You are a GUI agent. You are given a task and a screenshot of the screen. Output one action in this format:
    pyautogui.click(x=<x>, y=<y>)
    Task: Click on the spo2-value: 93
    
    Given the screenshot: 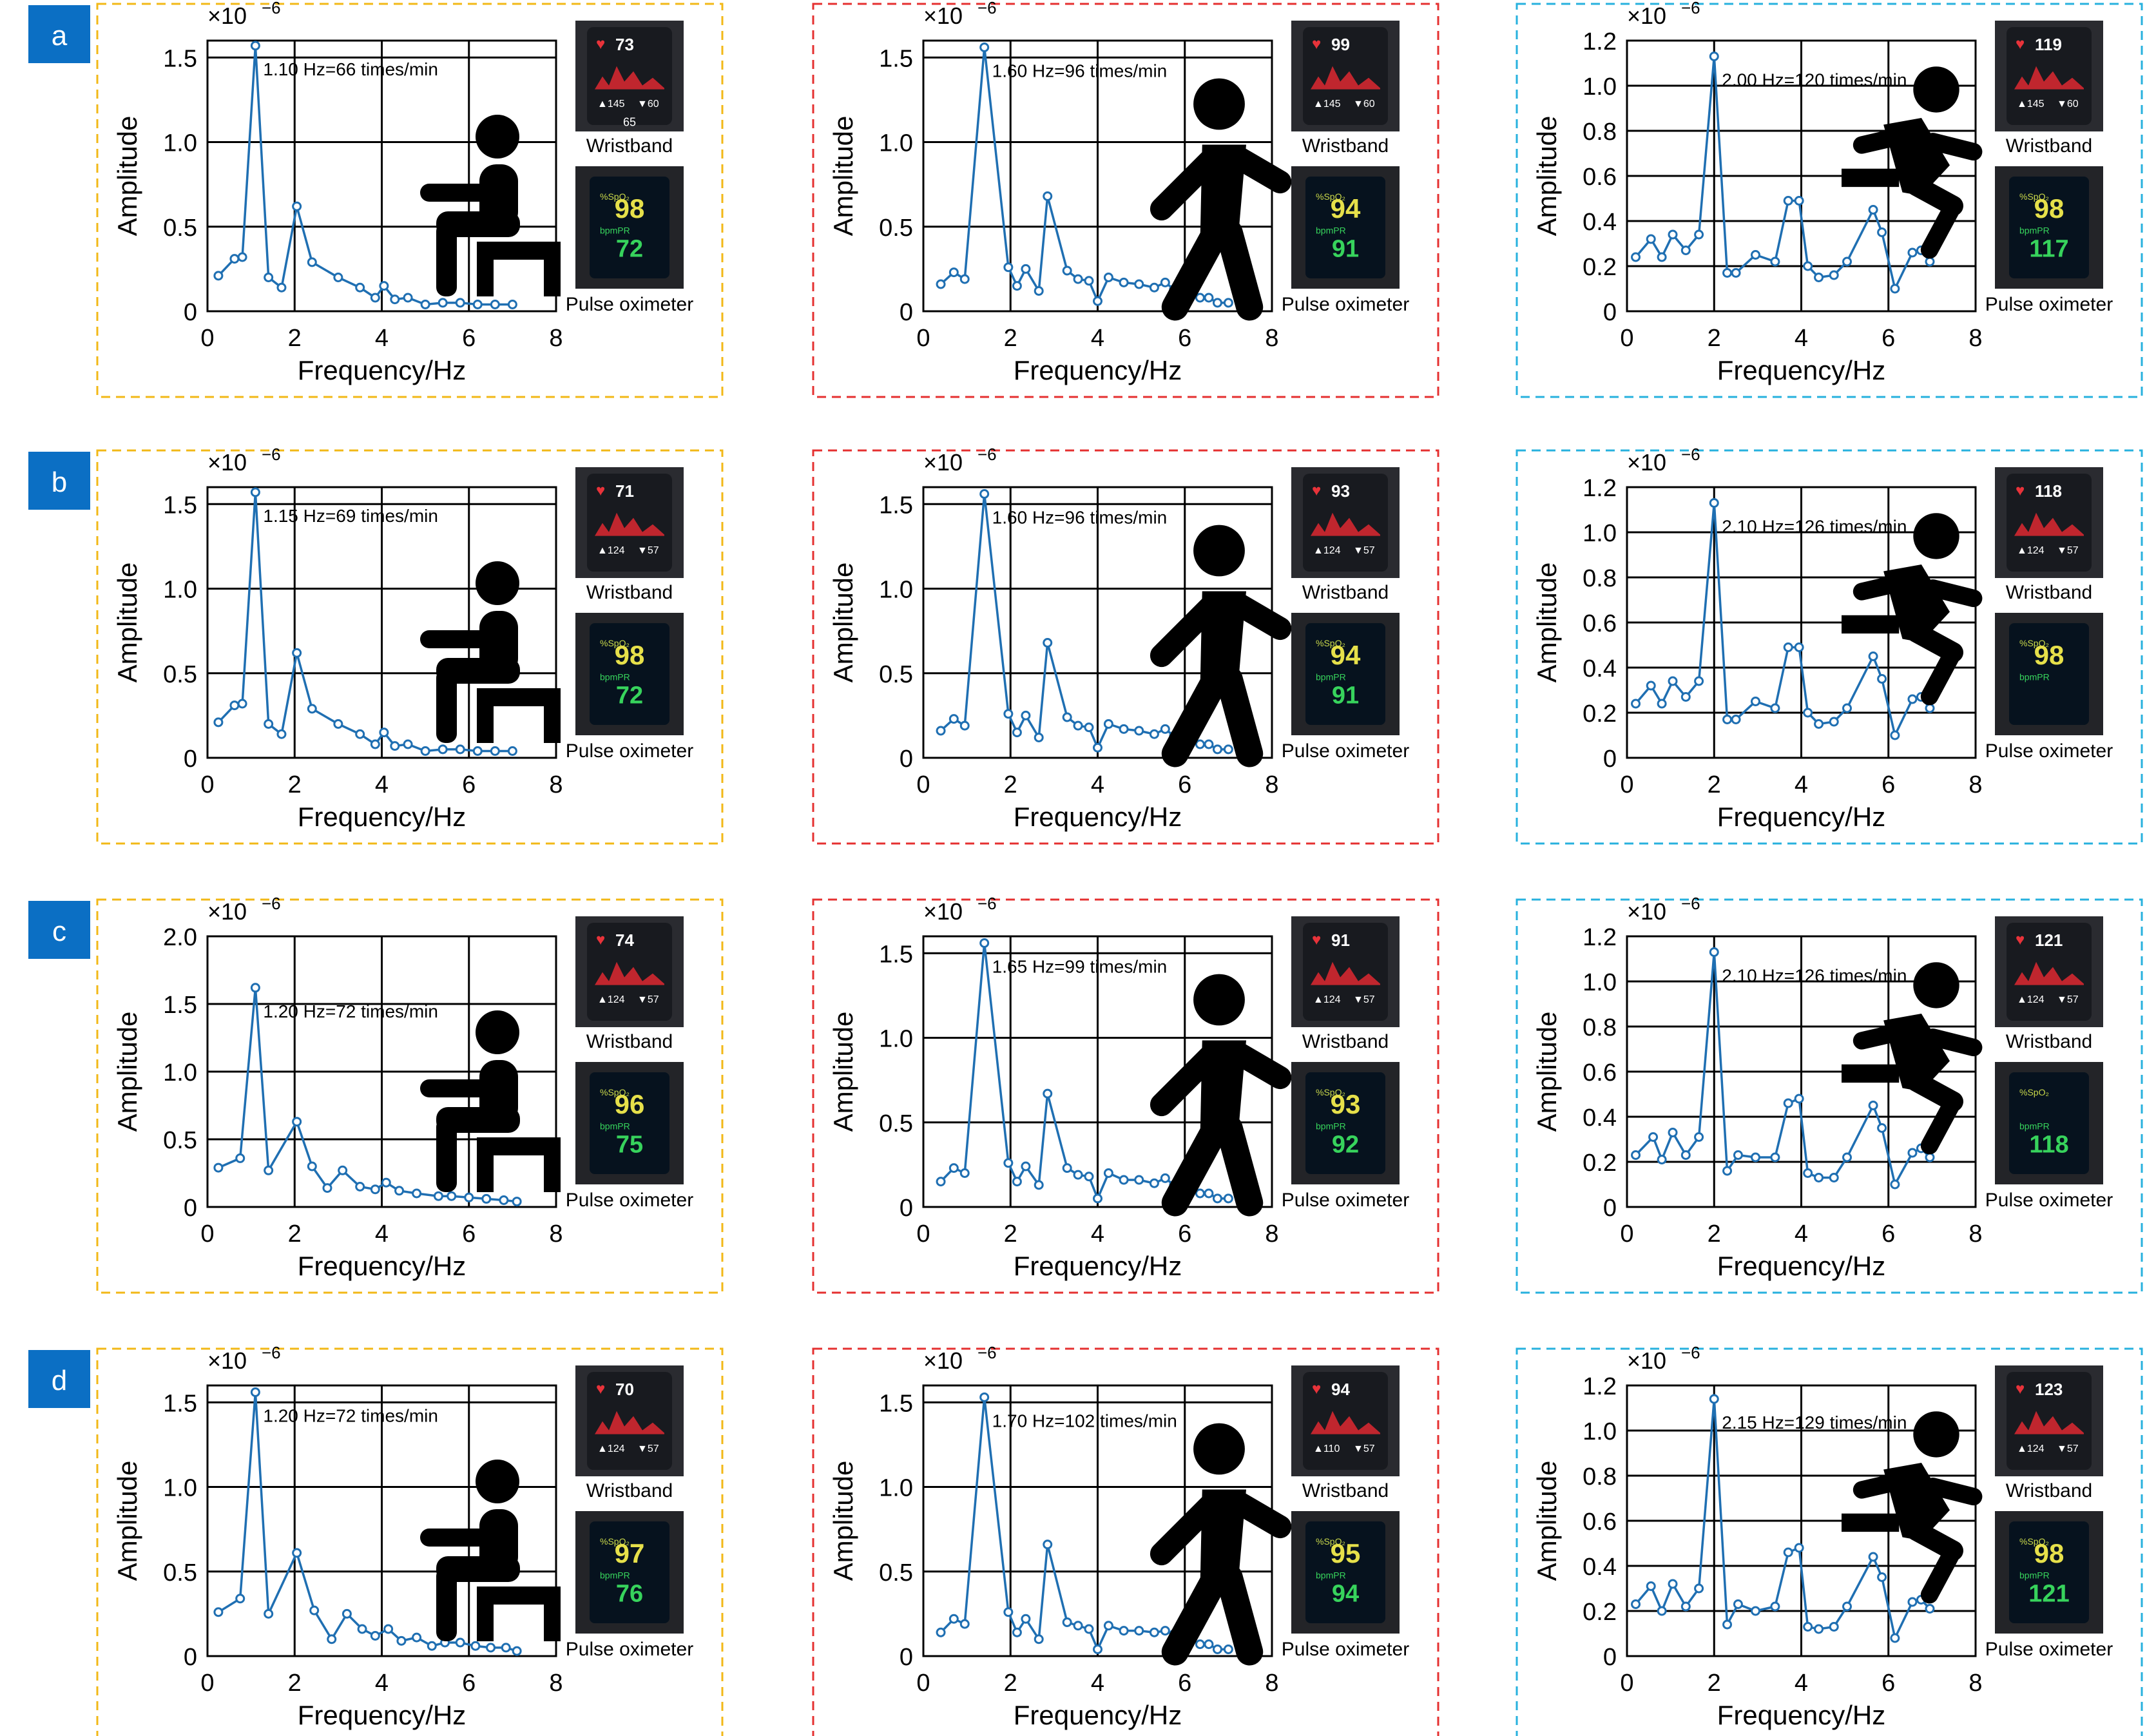 What is the action you would take?
    pyautogui.click(x=1346, y=1104)
    